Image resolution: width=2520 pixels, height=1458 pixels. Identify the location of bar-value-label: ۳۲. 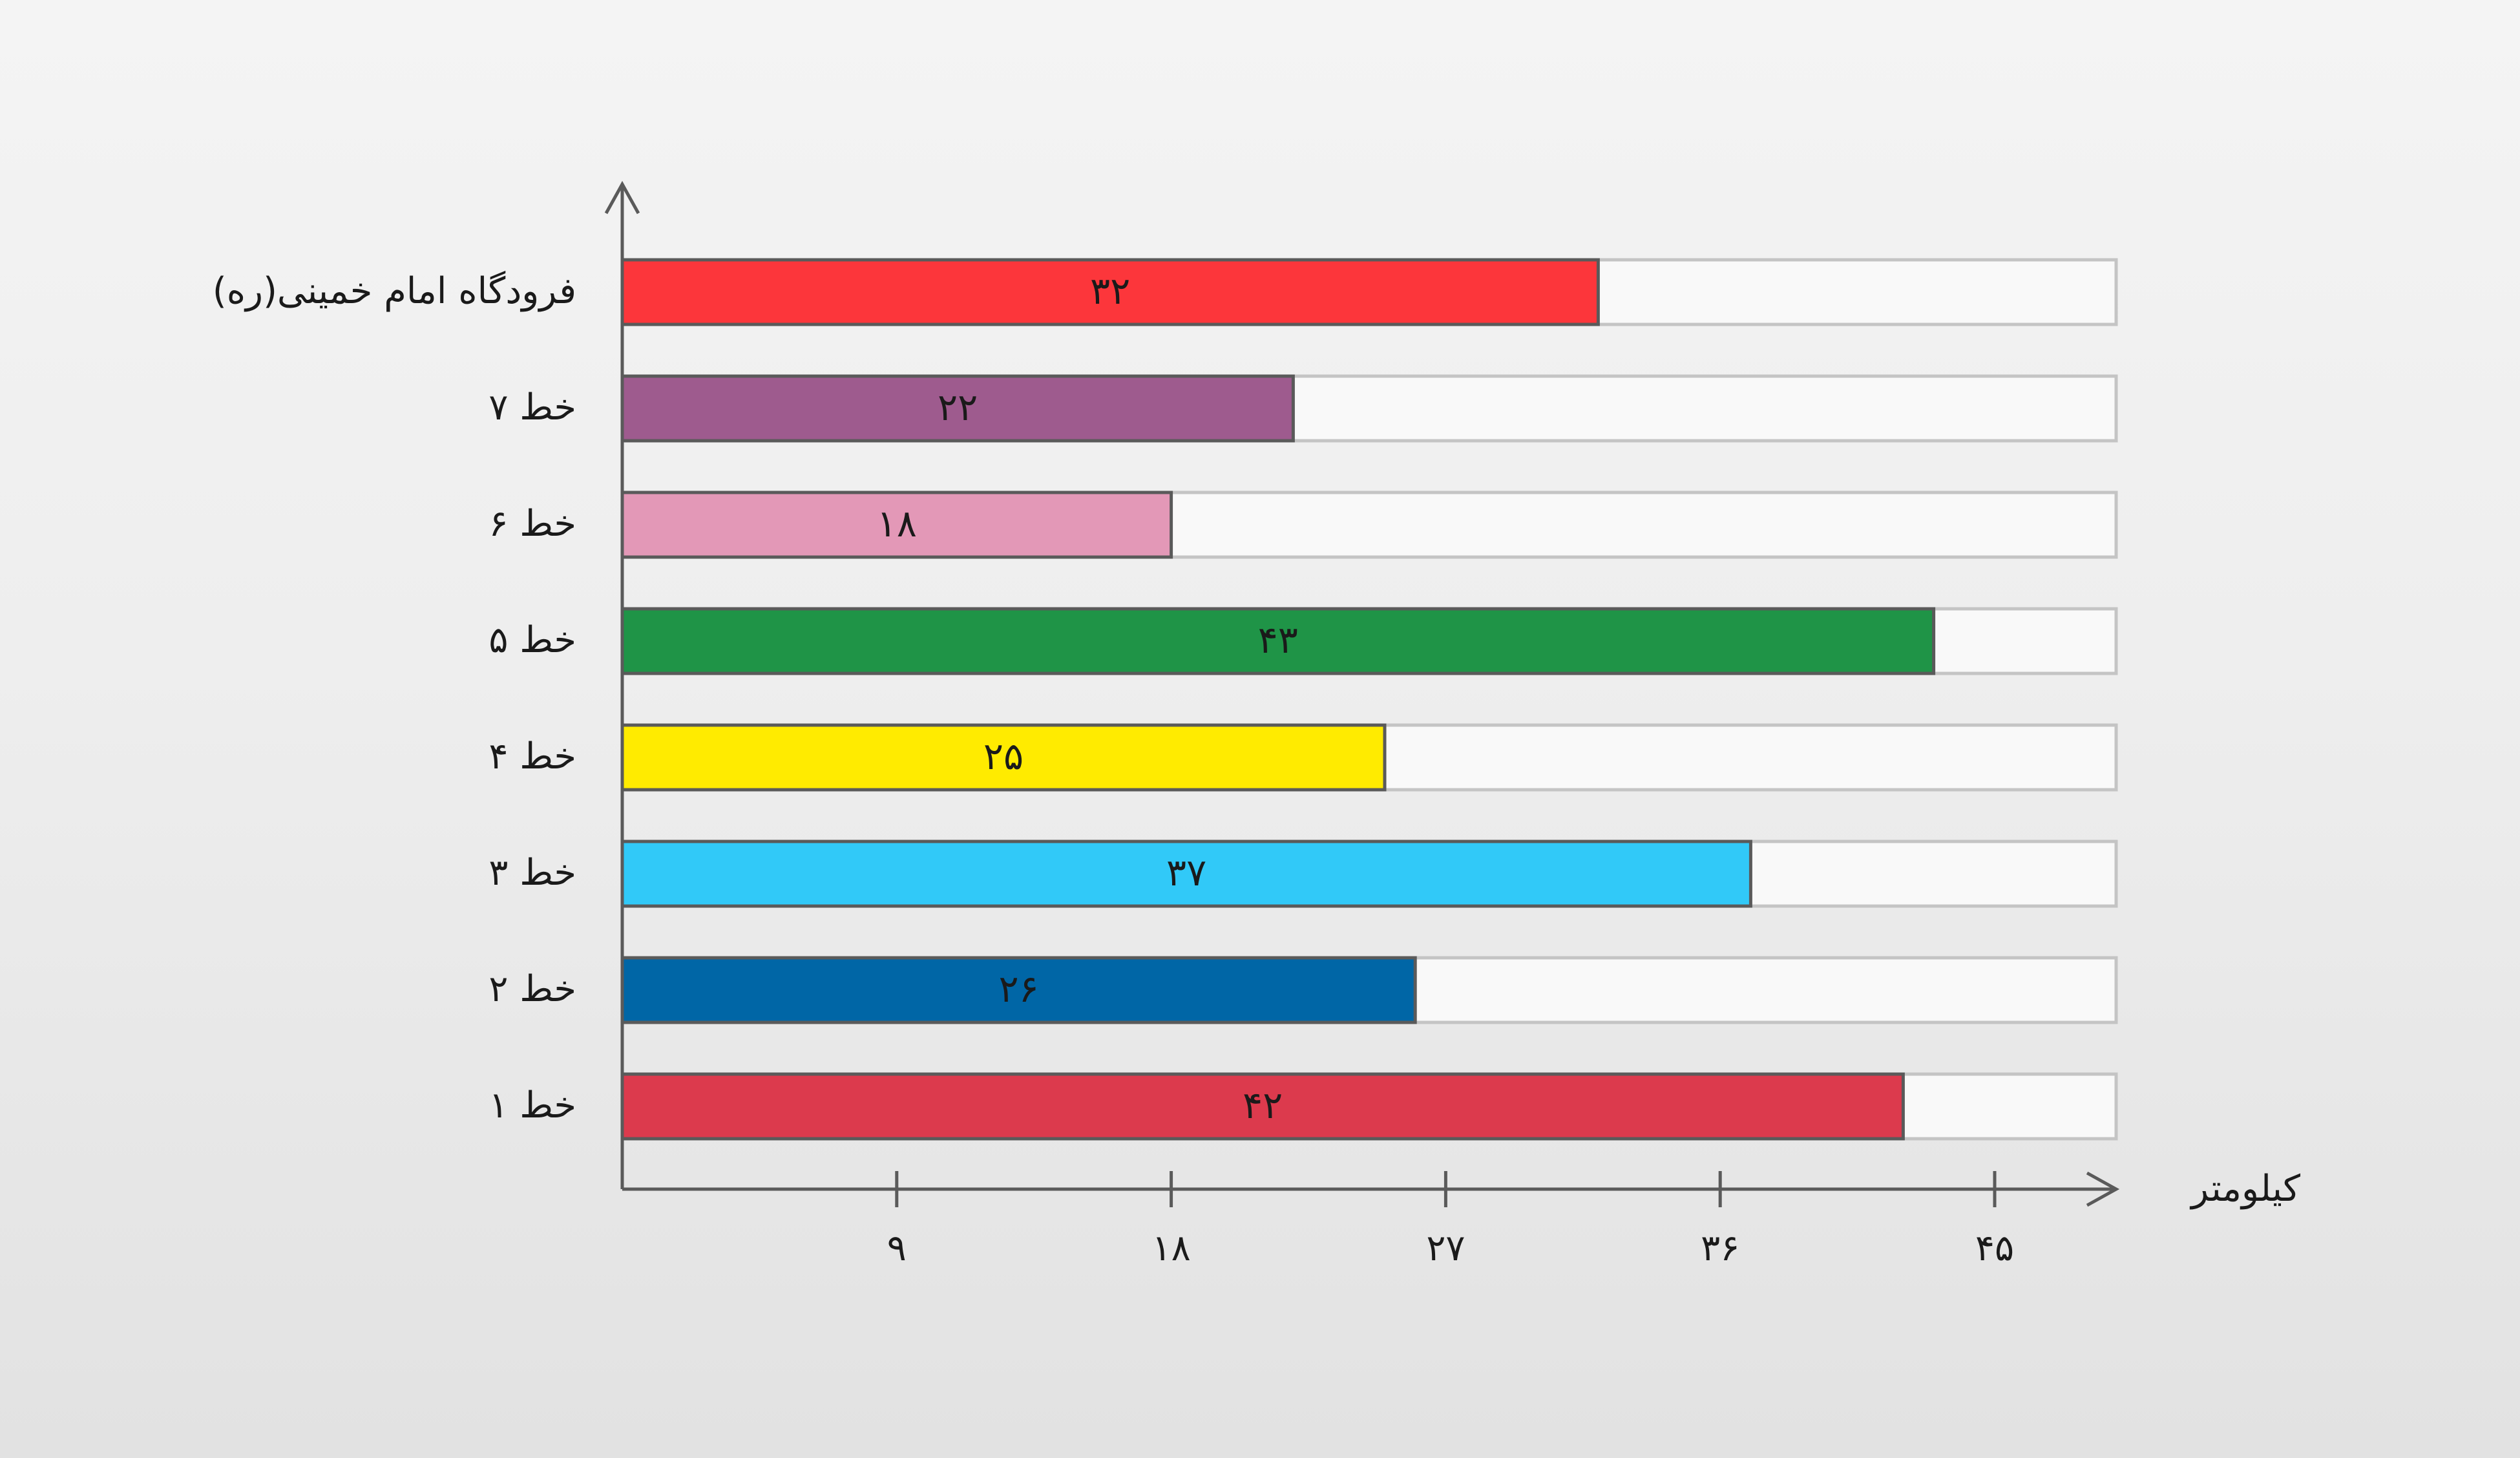
(1110, 291).